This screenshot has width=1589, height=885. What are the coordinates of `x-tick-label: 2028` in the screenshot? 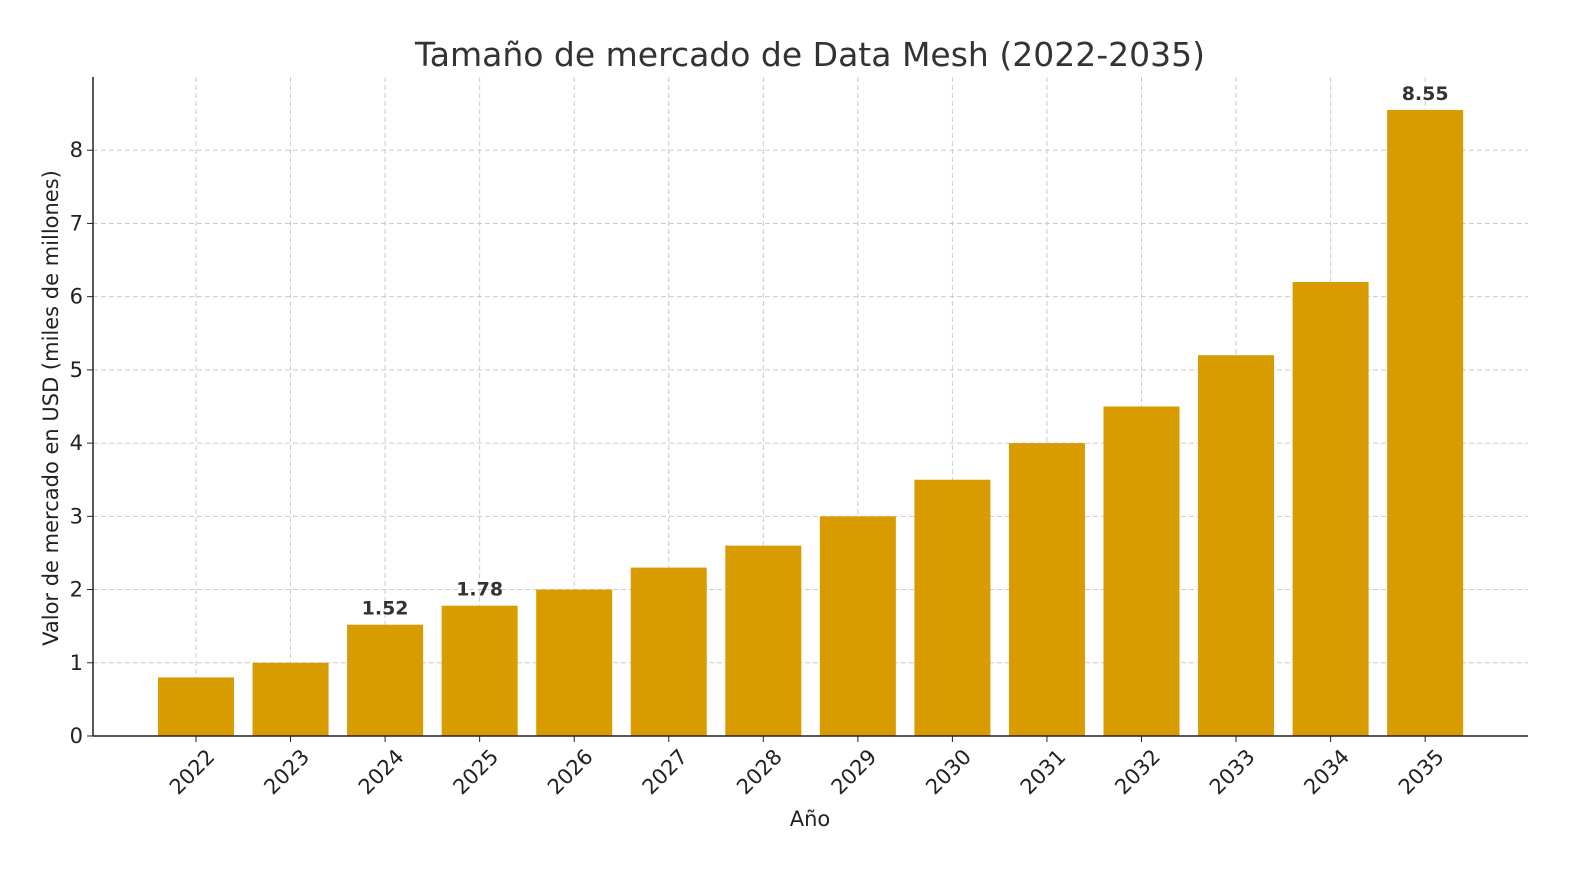 It's located at (759, 772).